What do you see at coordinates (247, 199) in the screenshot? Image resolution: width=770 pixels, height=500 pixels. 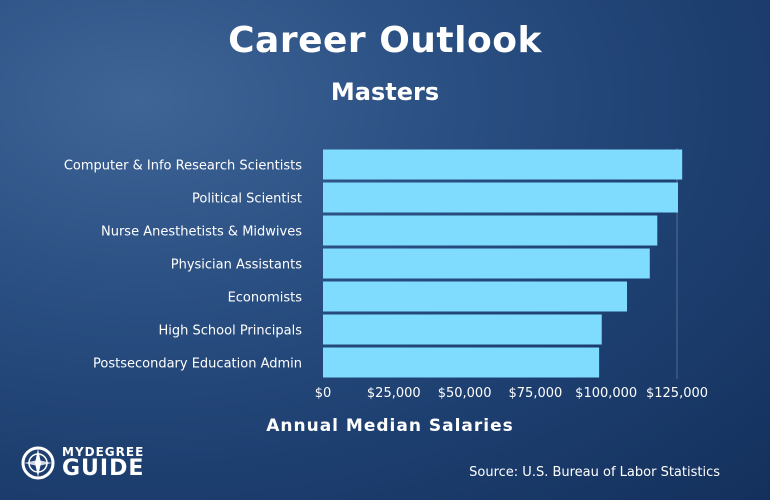 I see `category-label: Political Scientist` at bounding box center [247, 199].